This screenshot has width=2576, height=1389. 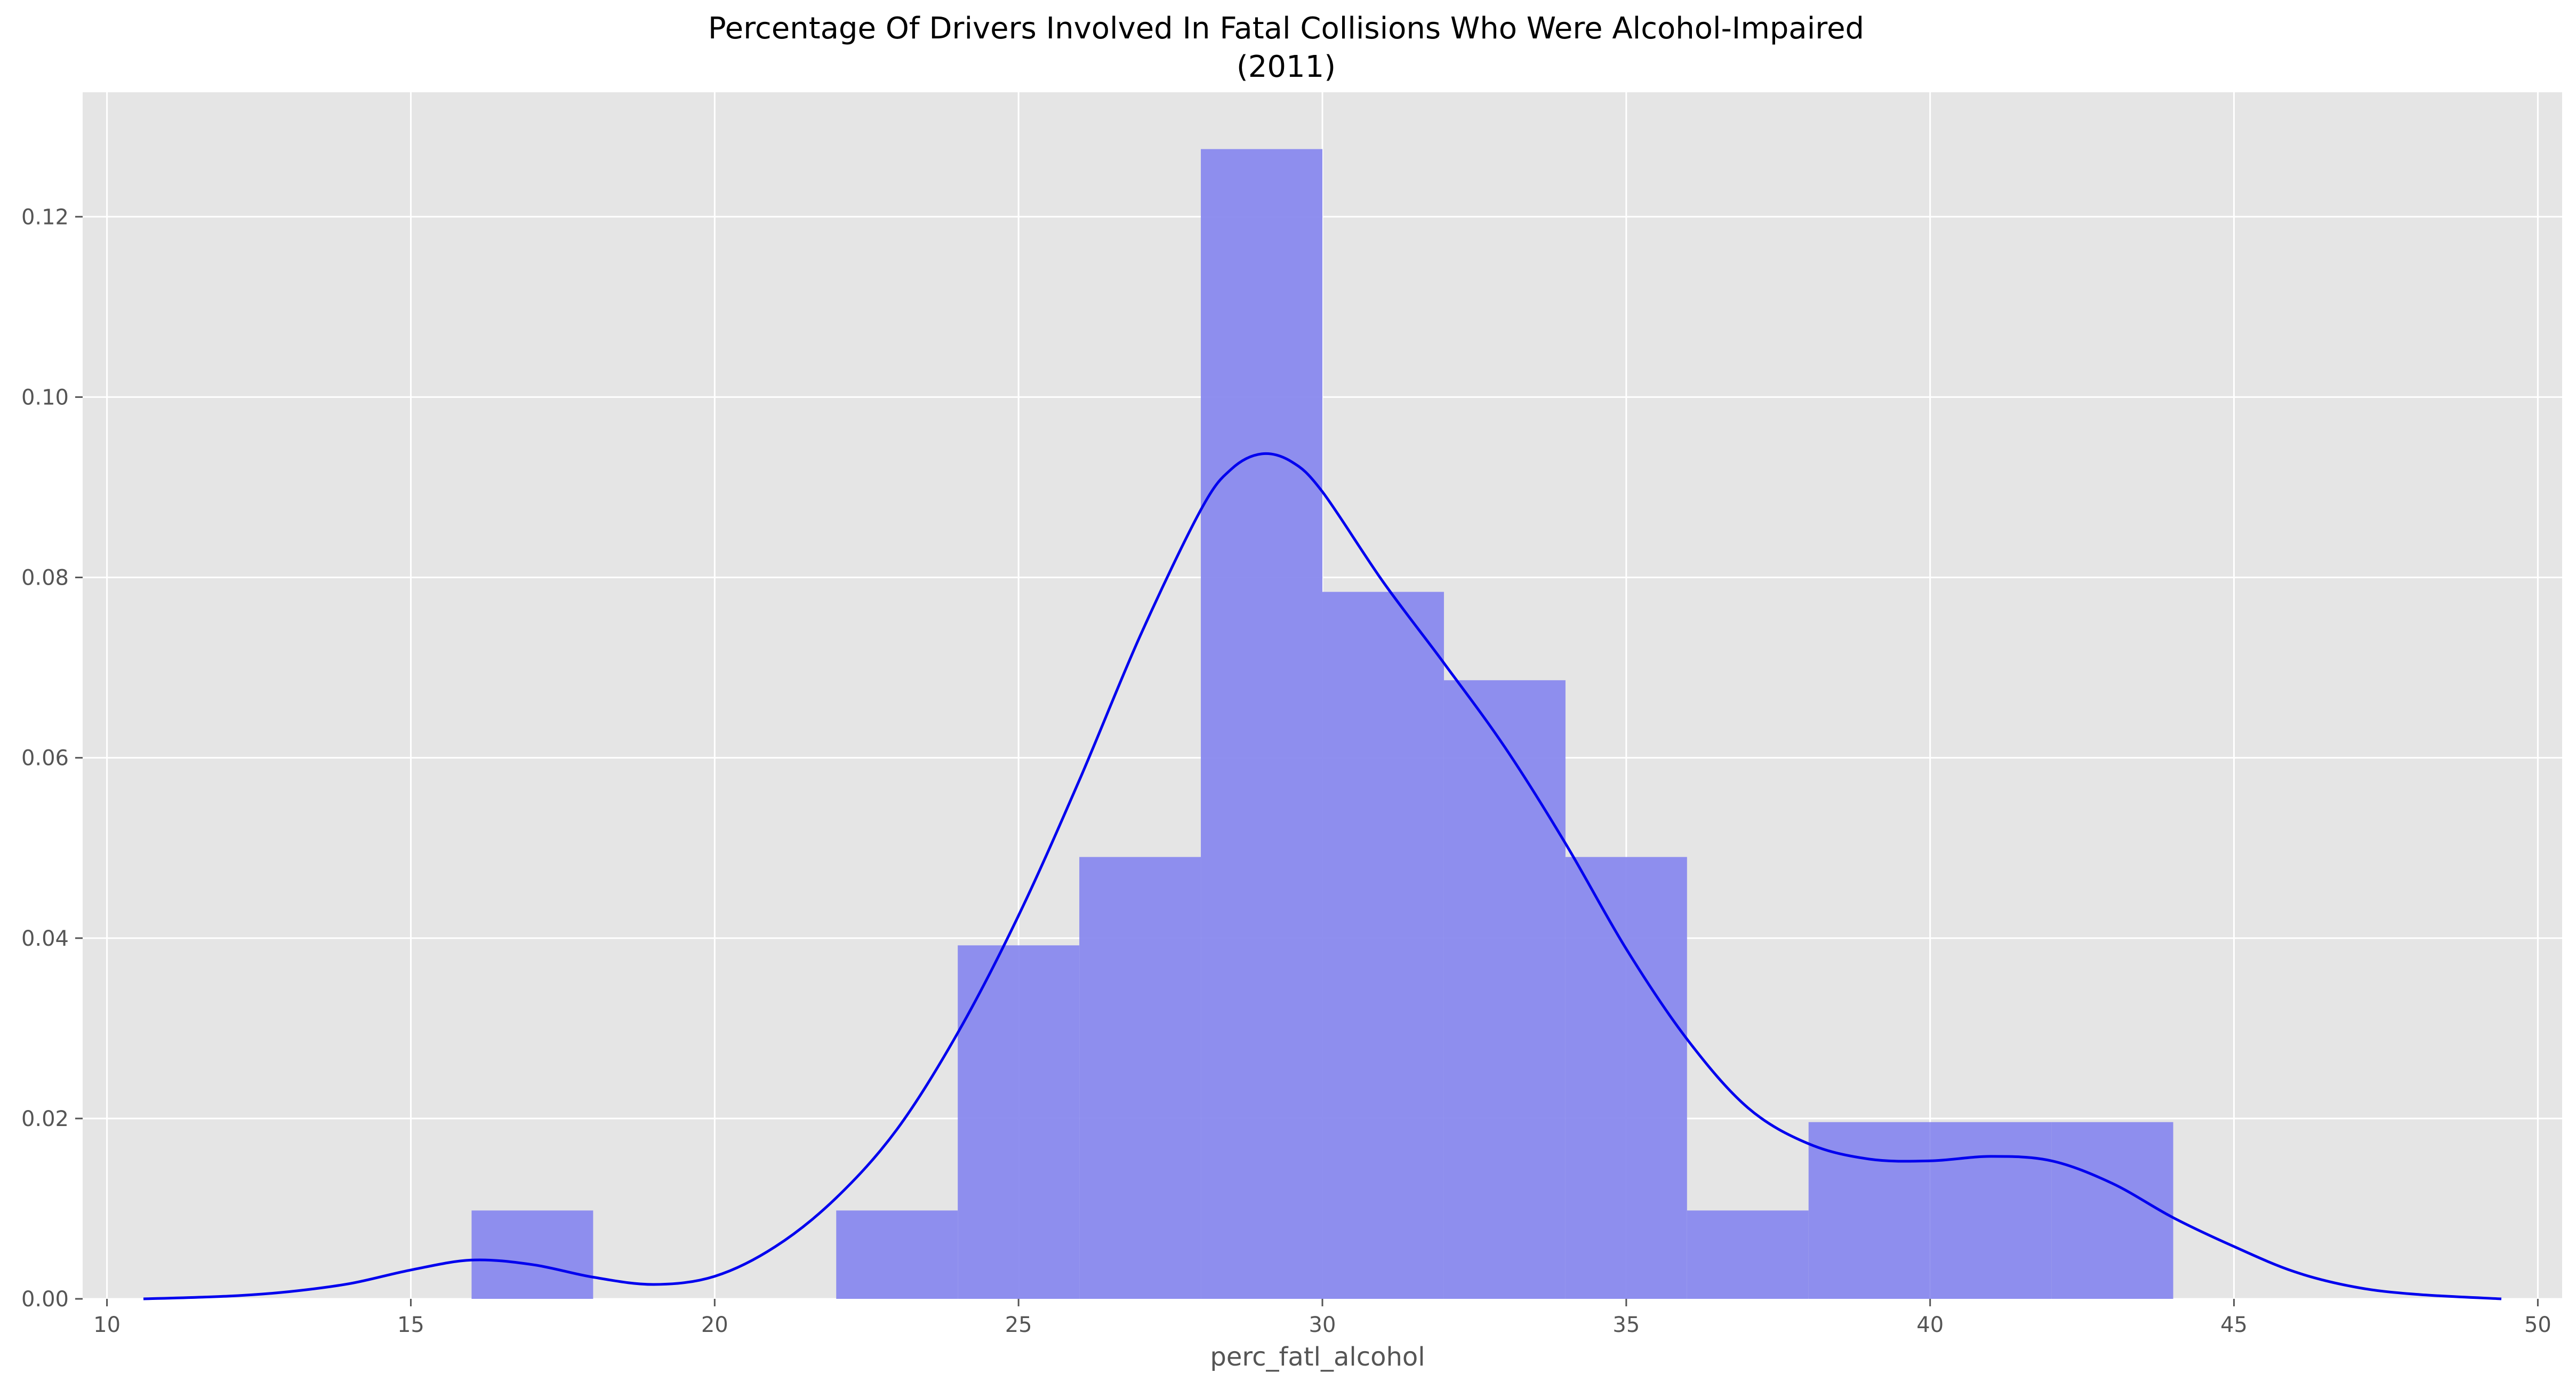 What do you see at coordinates (1286, 67) in the screenshot?
I see `chart-subtitle: (2011)` at bounding box center [1286, 67].